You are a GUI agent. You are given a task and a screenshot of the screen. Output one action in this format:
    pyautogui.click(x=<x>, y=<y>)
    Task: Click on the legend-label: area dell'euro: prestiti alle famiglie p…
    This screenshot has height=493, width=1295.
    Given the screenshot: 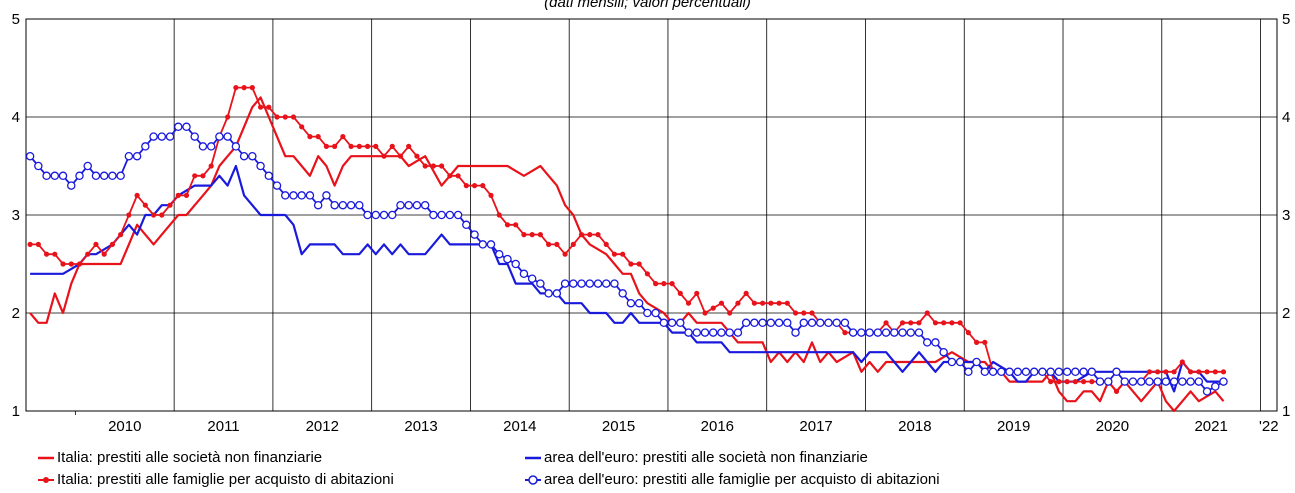 What is the action you would take?
    pyautogui.click(x=742, y=479)
    